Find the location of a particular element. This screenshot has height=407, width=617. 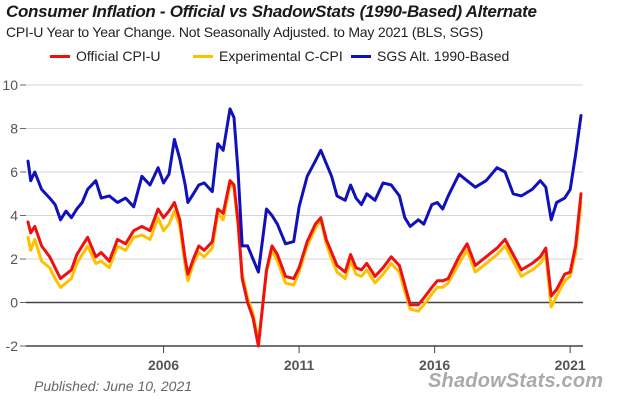

legend-item-official-cpi: Official CPI-U is located at coordinates (105, 56).